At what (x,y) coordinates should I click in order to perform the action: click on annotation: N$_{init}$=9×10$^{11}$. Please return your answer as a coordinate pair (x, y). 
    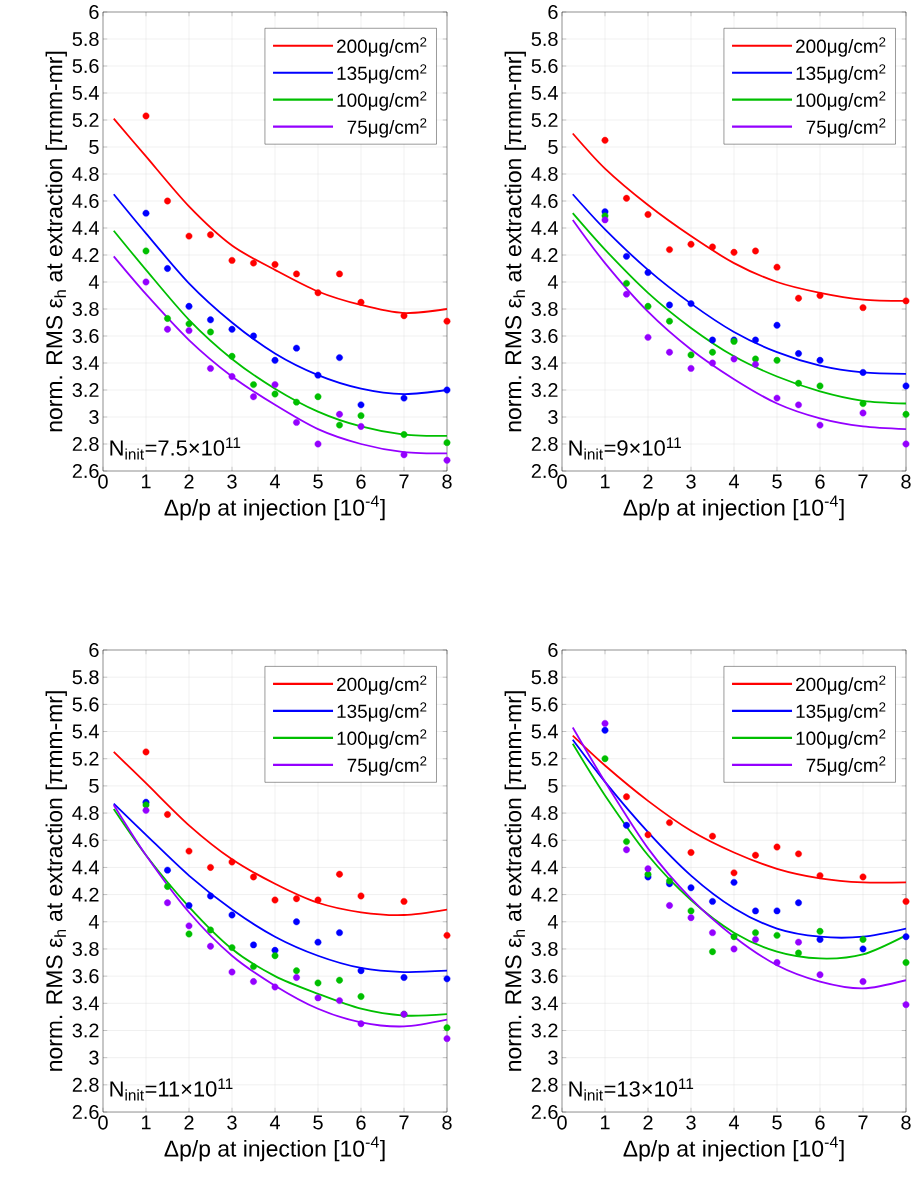
    Looking at the image, I should click on (625, 448).